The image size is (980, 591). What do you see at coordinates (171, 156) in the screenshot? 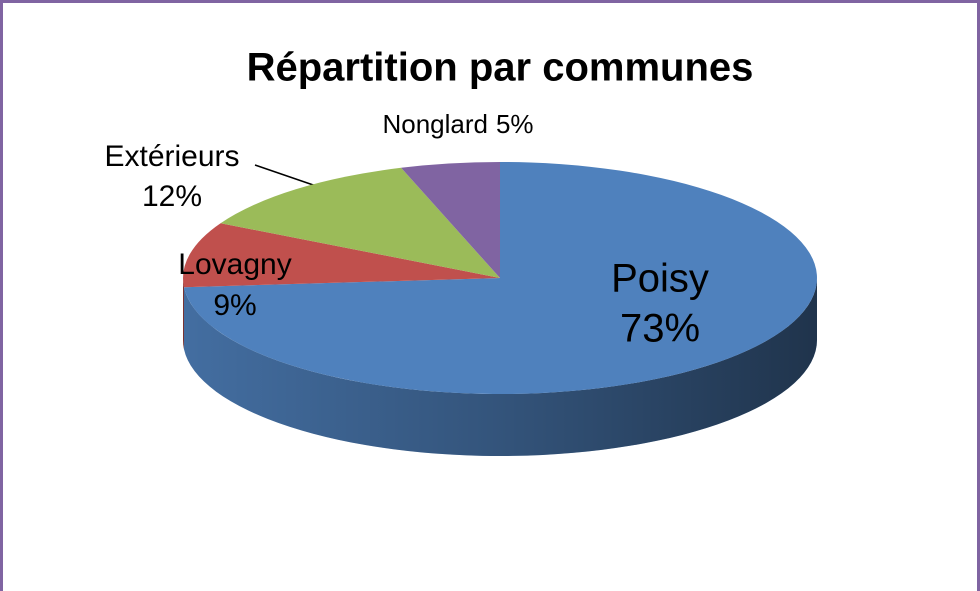
I see `category-label: Extérieurs` at bounding box center [171, 156].